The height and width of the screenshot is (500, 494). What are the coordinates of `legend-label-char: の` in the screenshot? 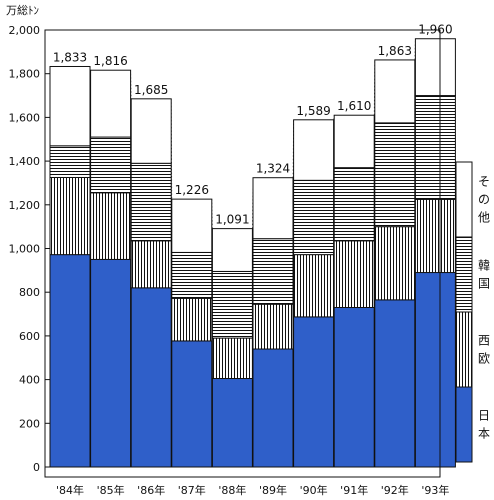 It's located at (484, 200).